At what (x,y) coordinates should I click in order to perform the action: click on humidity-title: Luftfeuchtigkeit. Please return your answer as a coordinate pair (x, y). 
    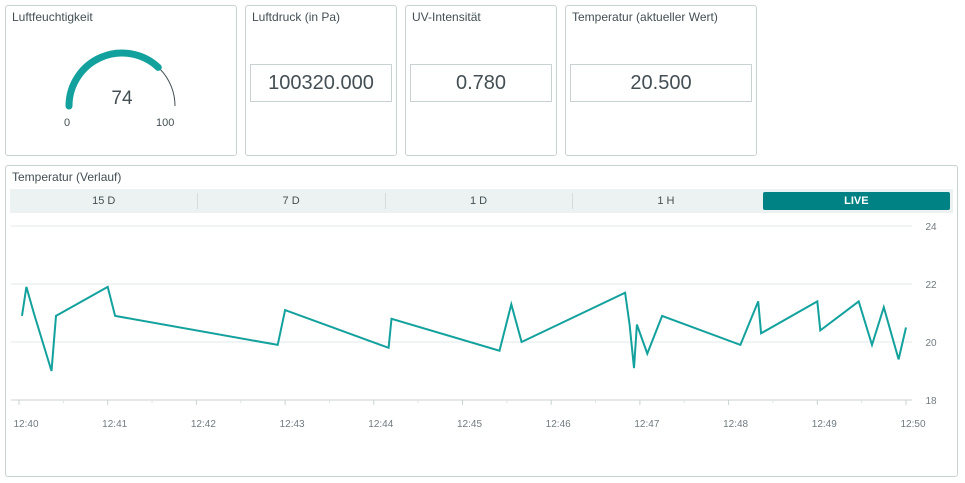
    Looking at the image, I should click on (52, 17).